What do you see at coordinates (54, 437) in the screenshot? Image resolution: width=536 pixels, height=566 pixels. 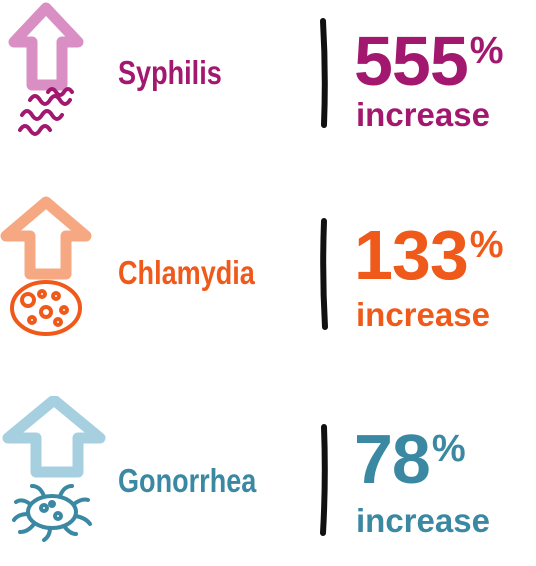 I see `gonorrhea-up-arrow-icon` at bounding box center [54, 437].